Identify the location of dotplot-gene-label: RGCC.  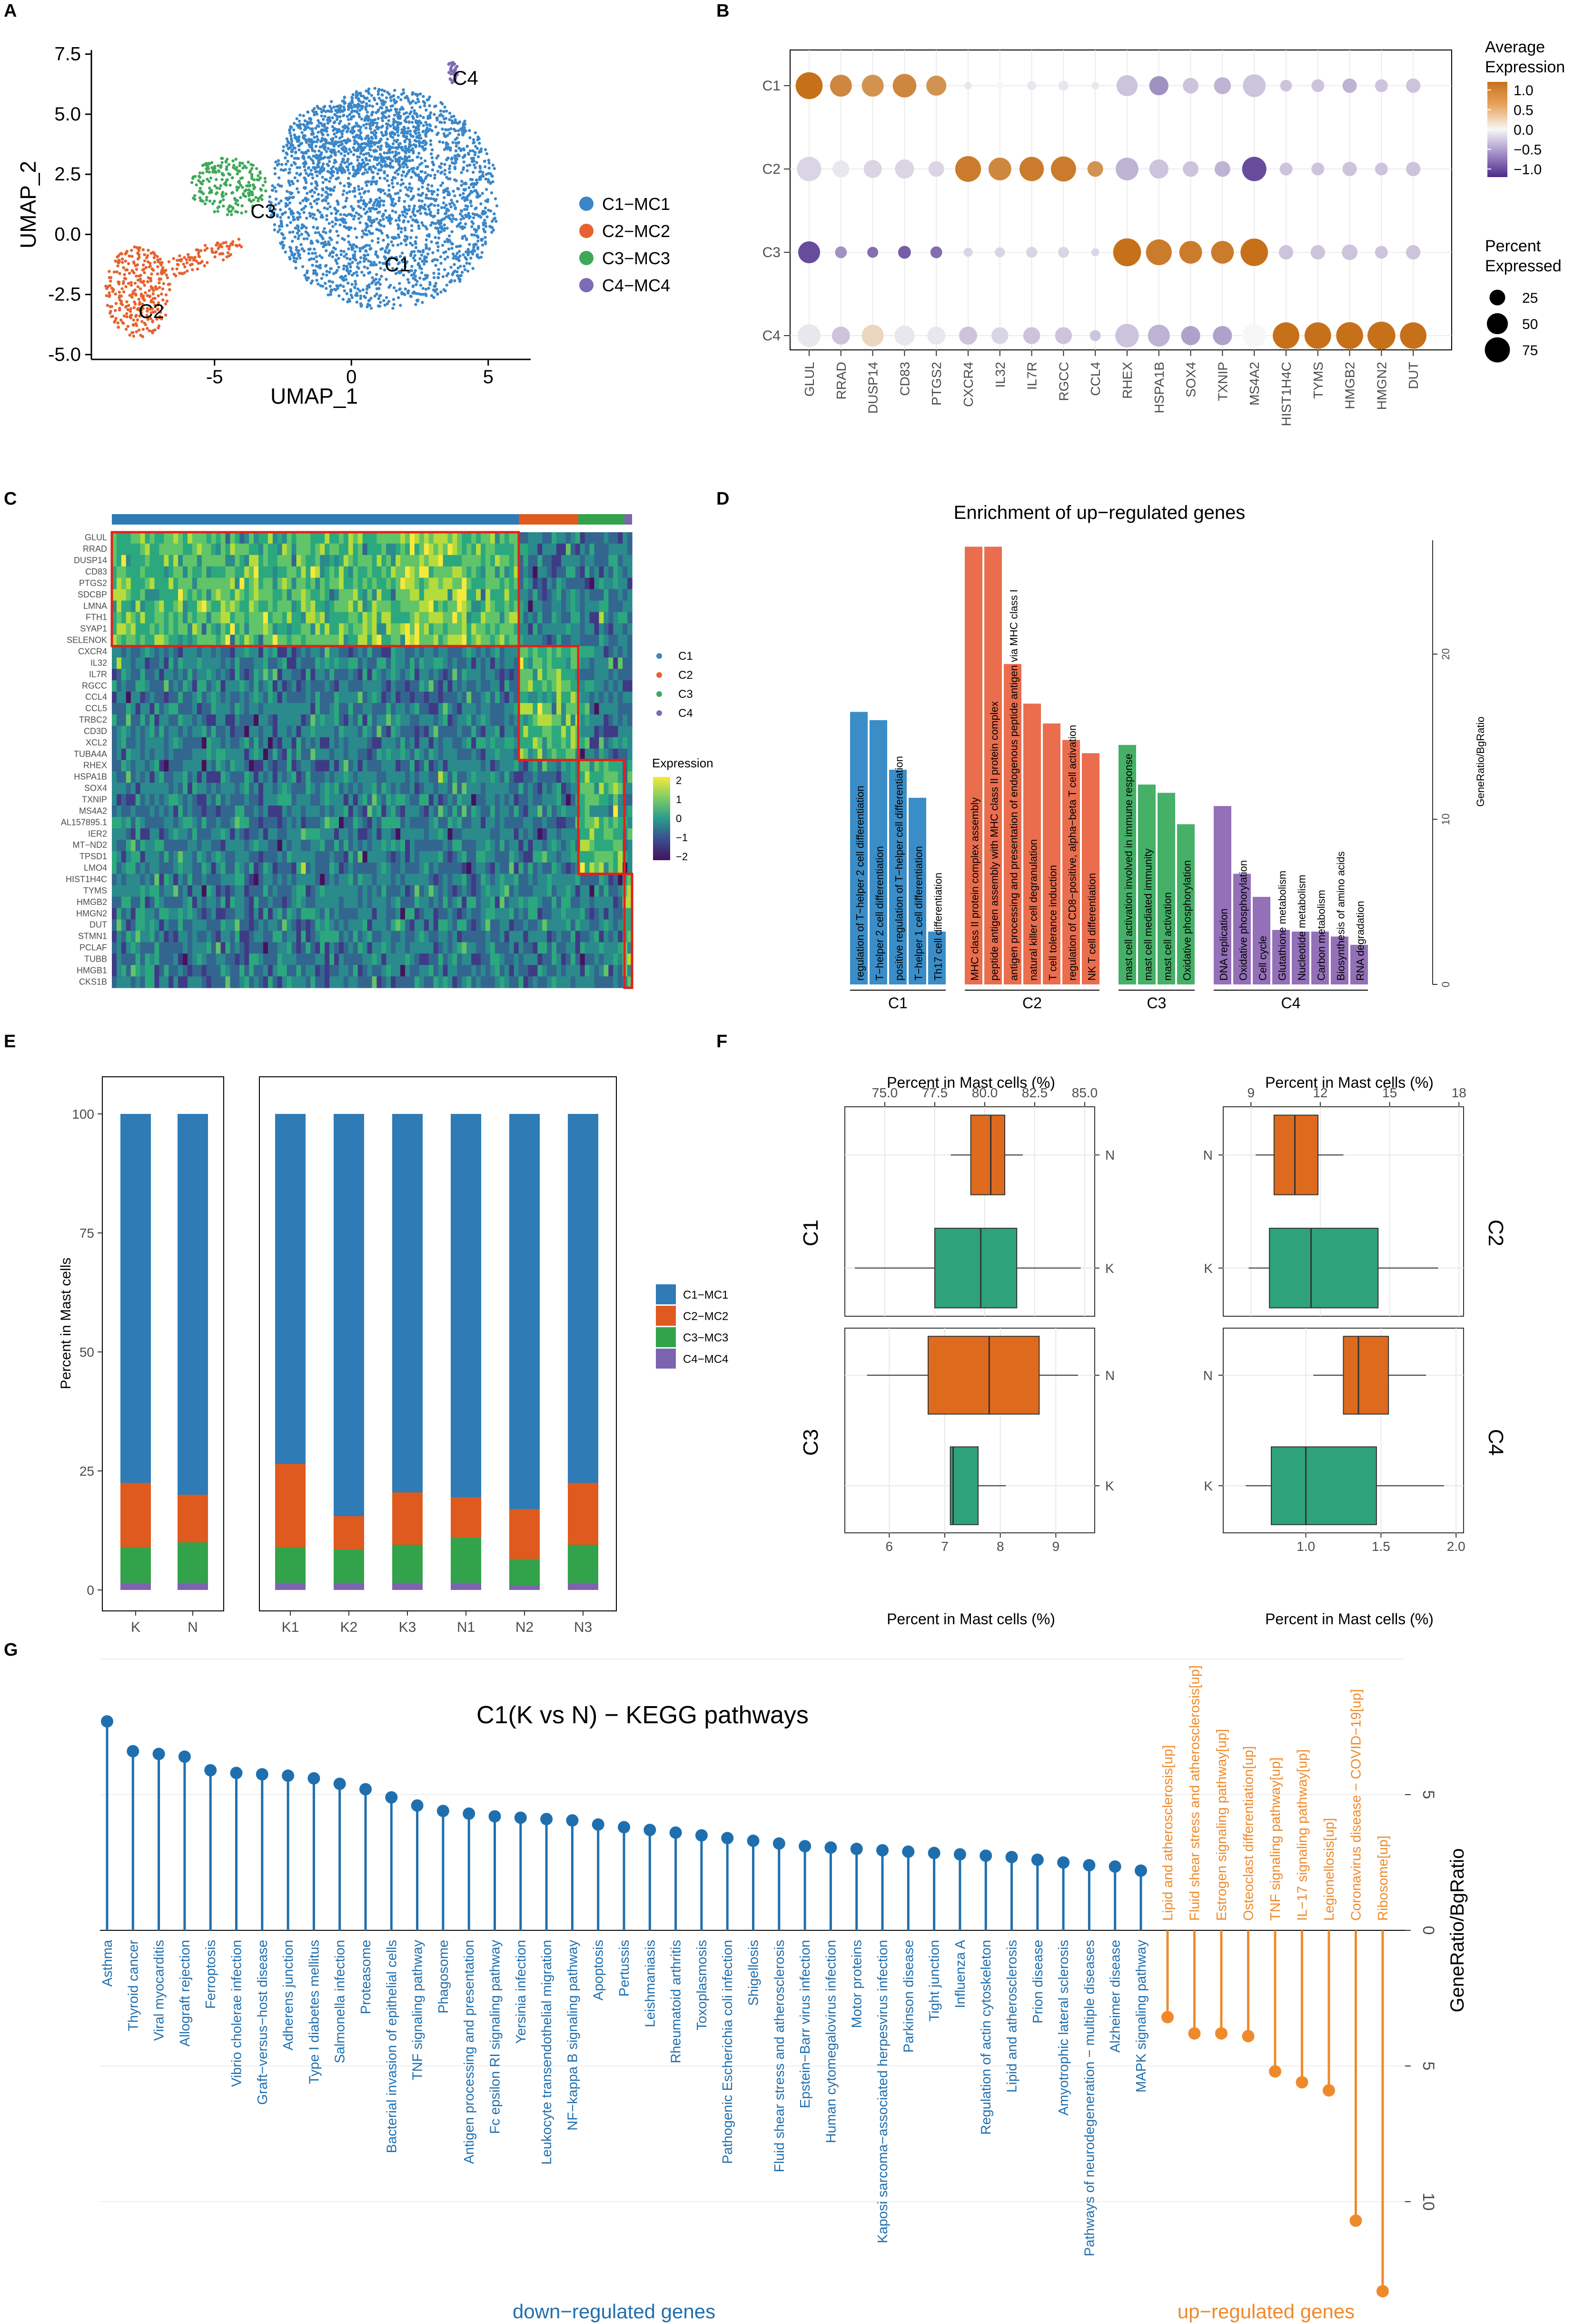
(1063, 381).